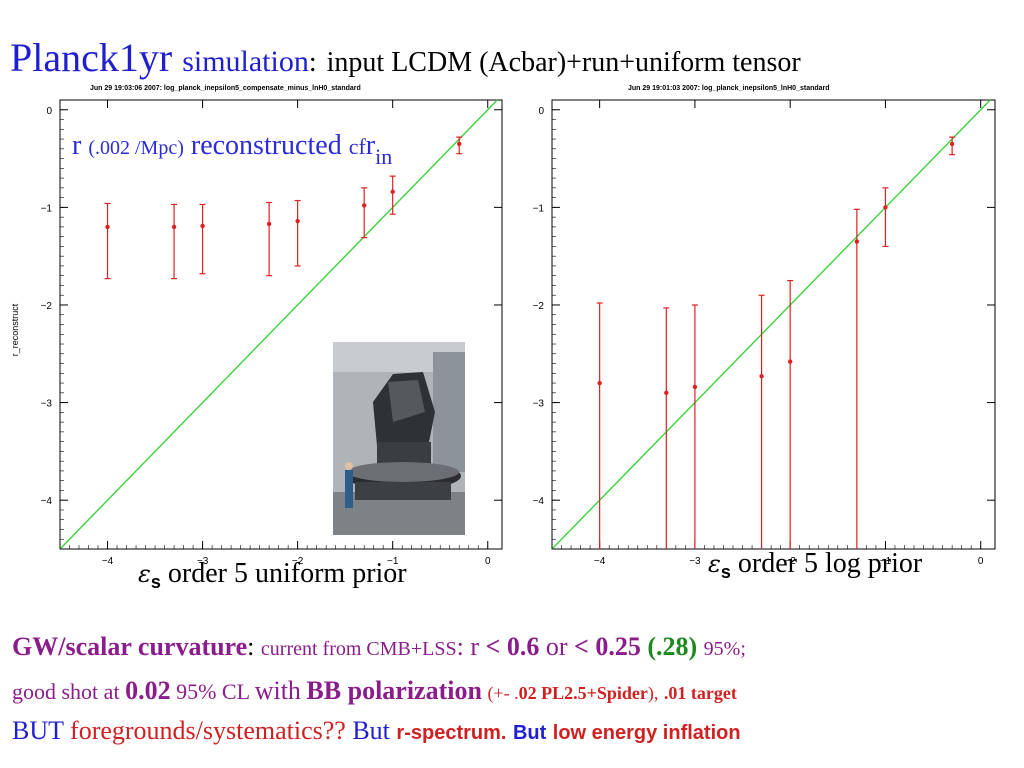 The width and height of the screenshot is (1024, 768). What do you see at coordinates (66, 691) in the screenshot?
I see `good-shot: good shot at` at bounding box center [66, 691].